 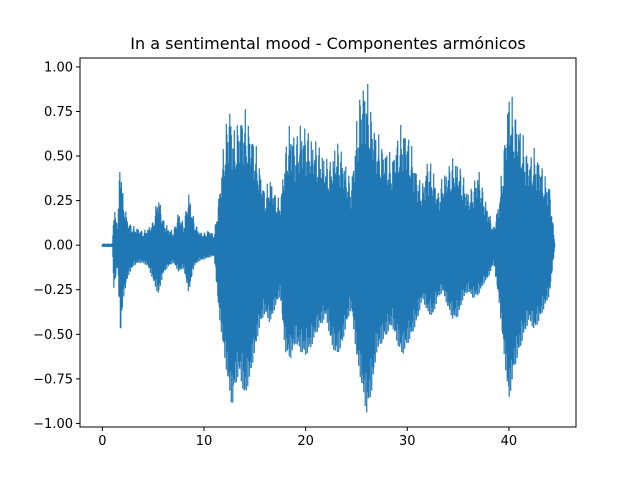 What do you see at coordinates (58, 67) in the screenshot?
I see `y-tick-label: 1.00` at bounding box center [58, 67].